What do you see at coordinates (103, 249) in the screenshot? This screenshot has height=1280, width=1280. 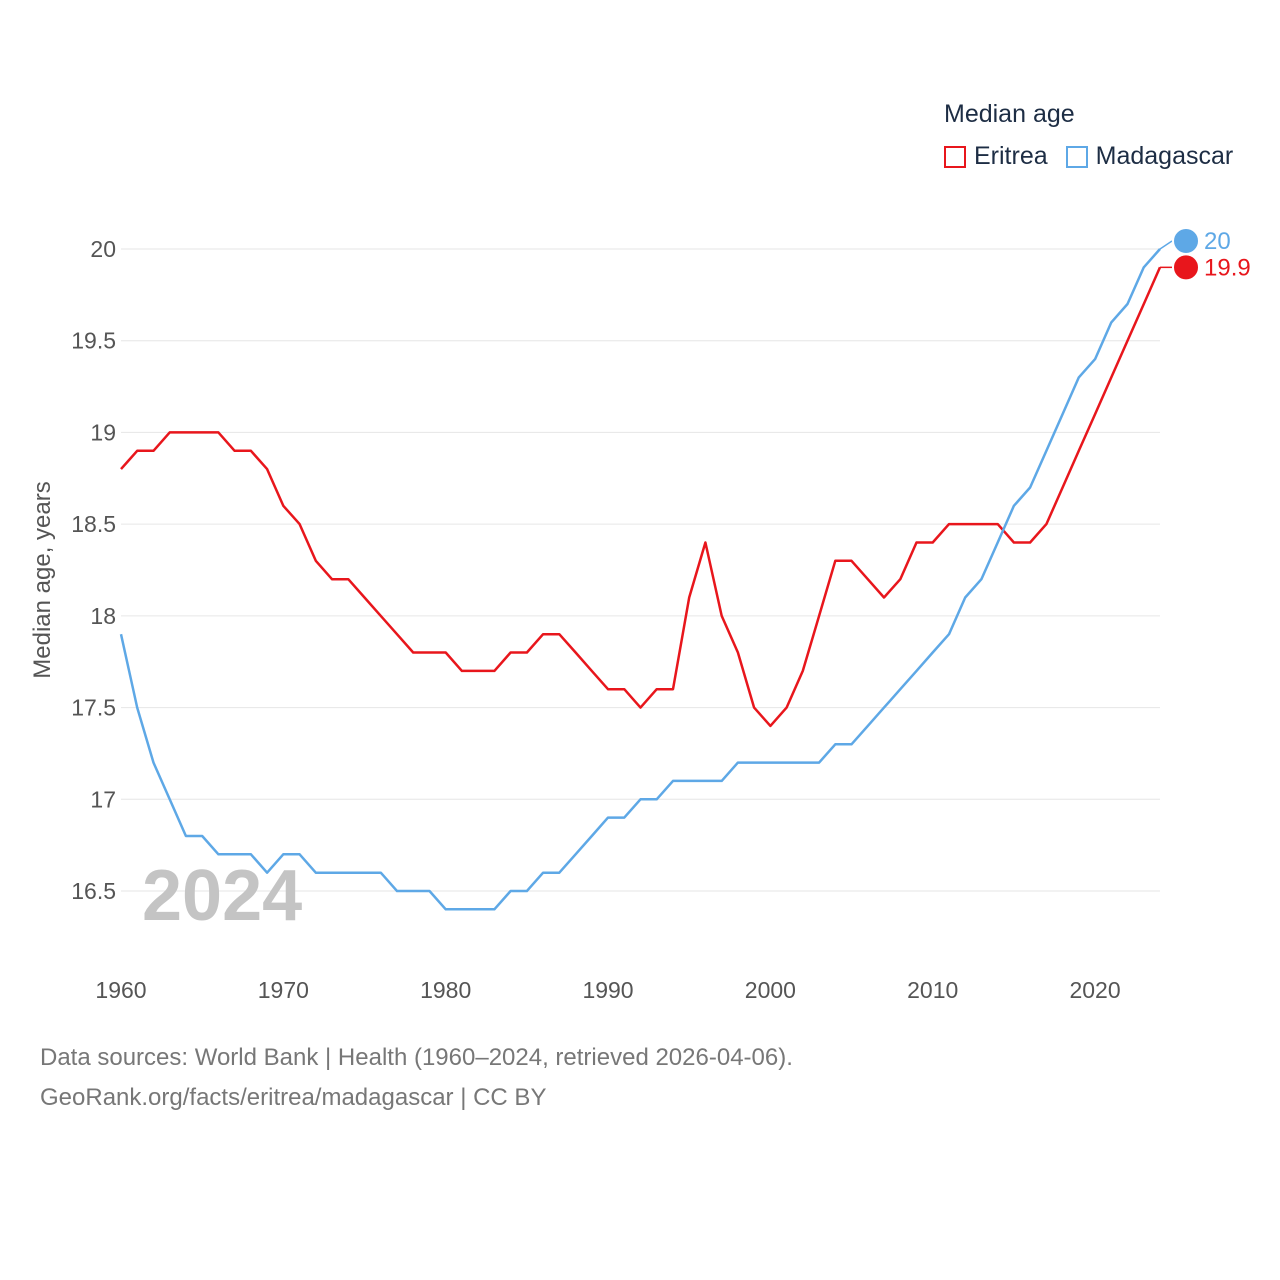 I see `y-tick-label: 20` at bounding box center [103, 249].